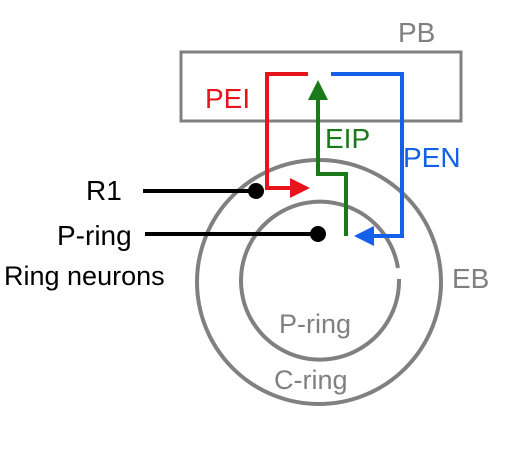 This screenshot has height=449, width=510. Describe the element at coordinates (320, 280) in the screenshot. I see `eb-inner-ring` at that location.